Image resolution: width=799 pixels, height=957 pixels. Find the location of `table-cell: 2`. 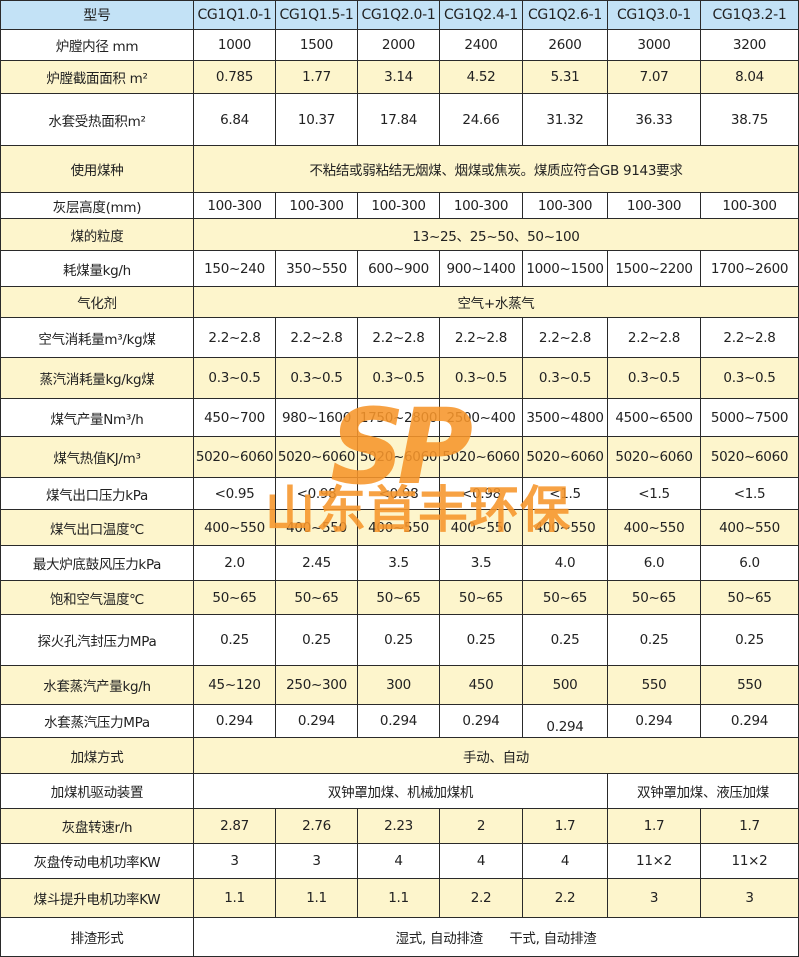

table-cell: 2 is located at coordinates (481, 826).